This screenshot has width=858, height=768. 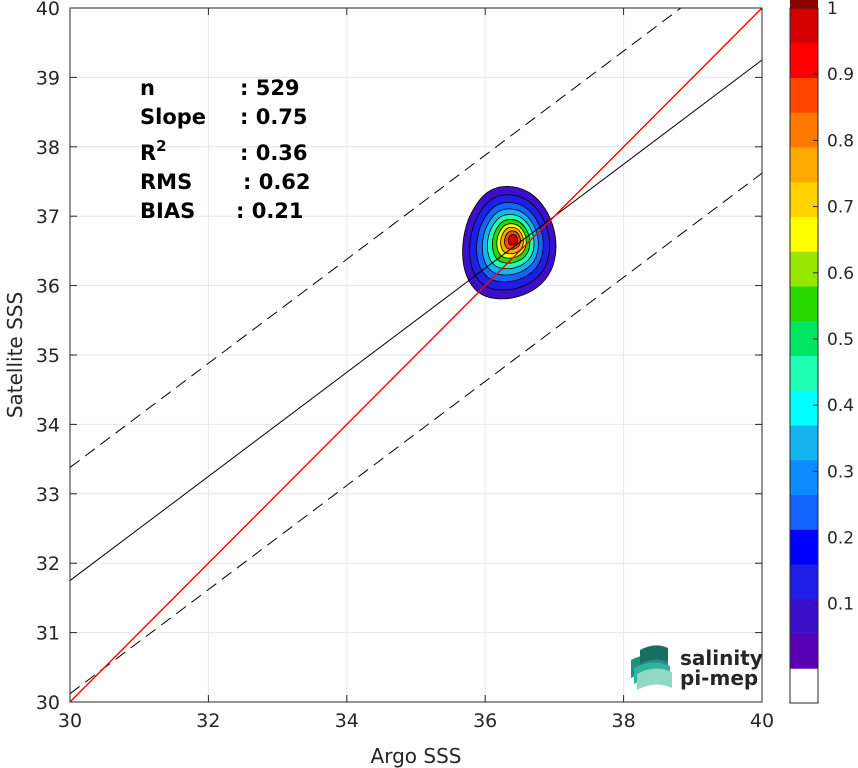 What do you see at coordinates (48, 148) in the screenshot?
I see `y-tick-label: 38` at bounding box center [48, 148].